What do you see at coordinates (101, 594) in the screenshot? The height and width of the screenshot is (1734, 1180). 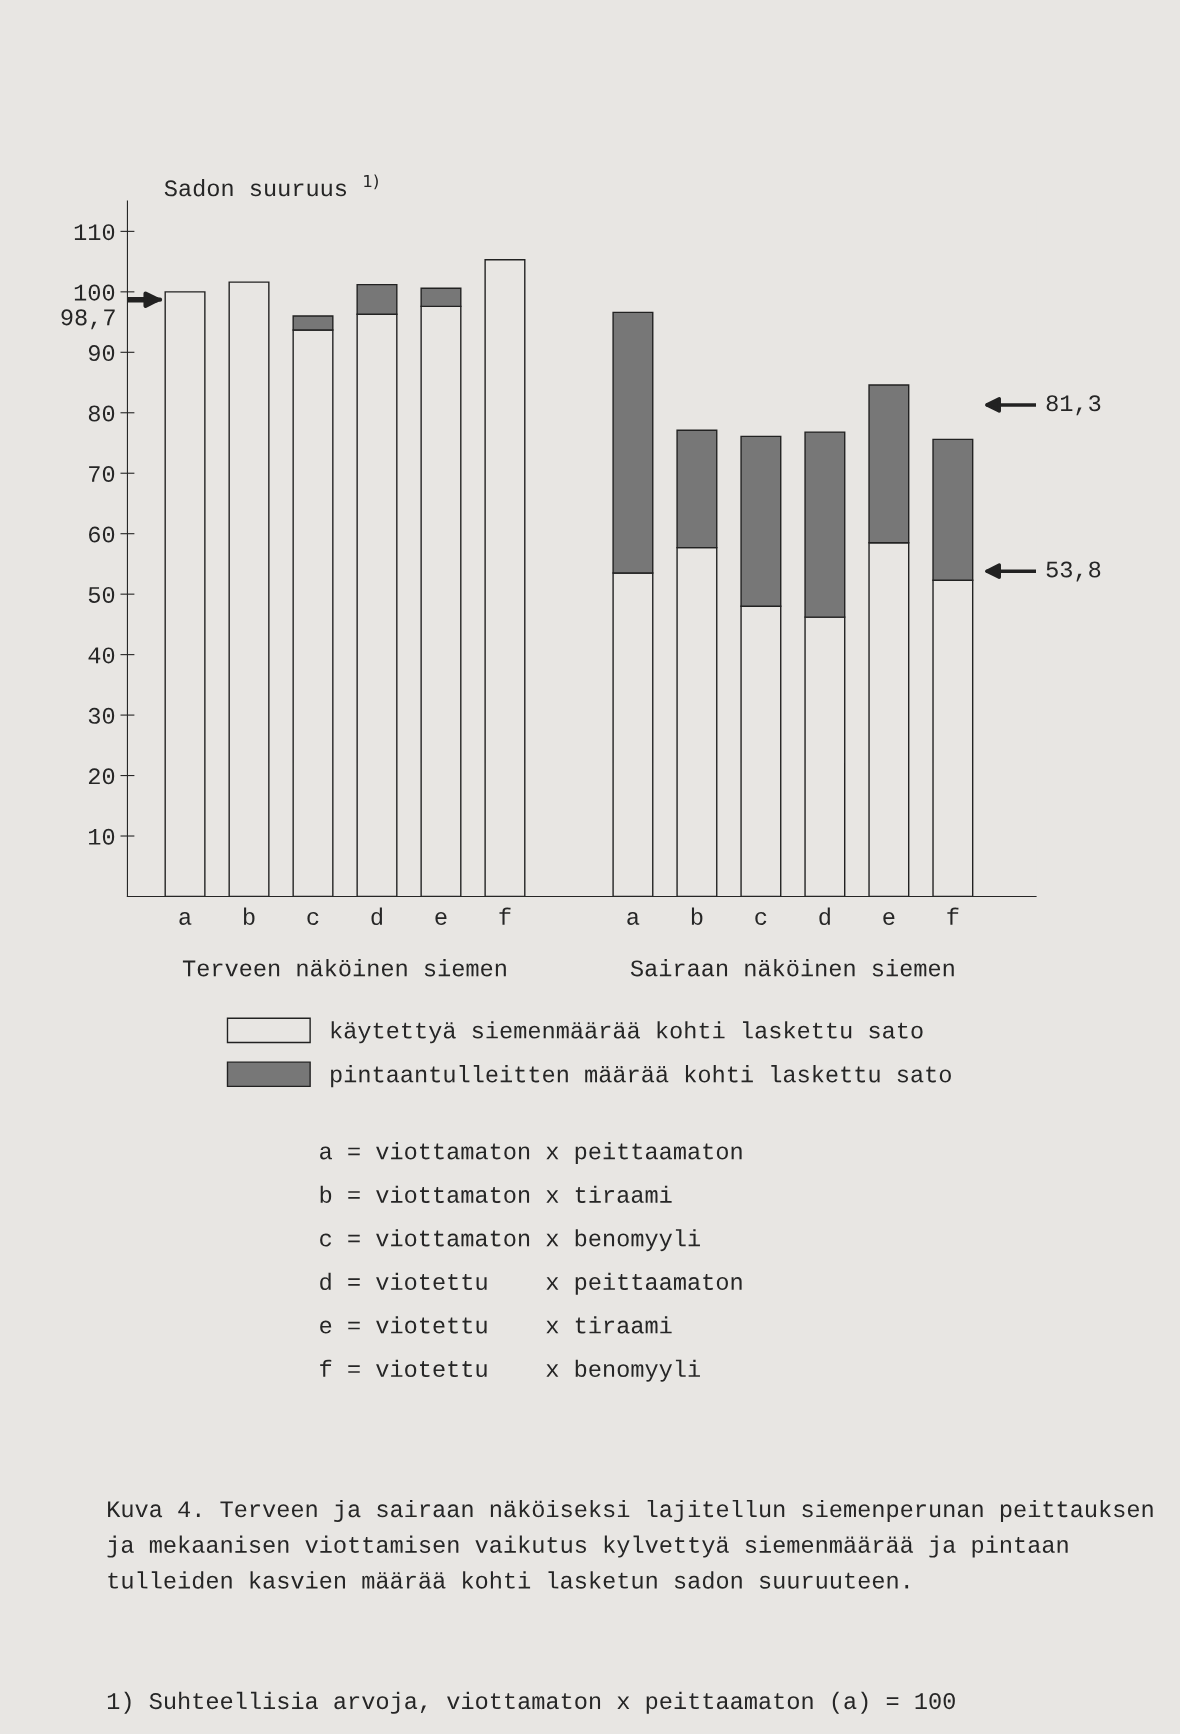 I see `y-tick-label: 50` at bounding box center [101, 594].